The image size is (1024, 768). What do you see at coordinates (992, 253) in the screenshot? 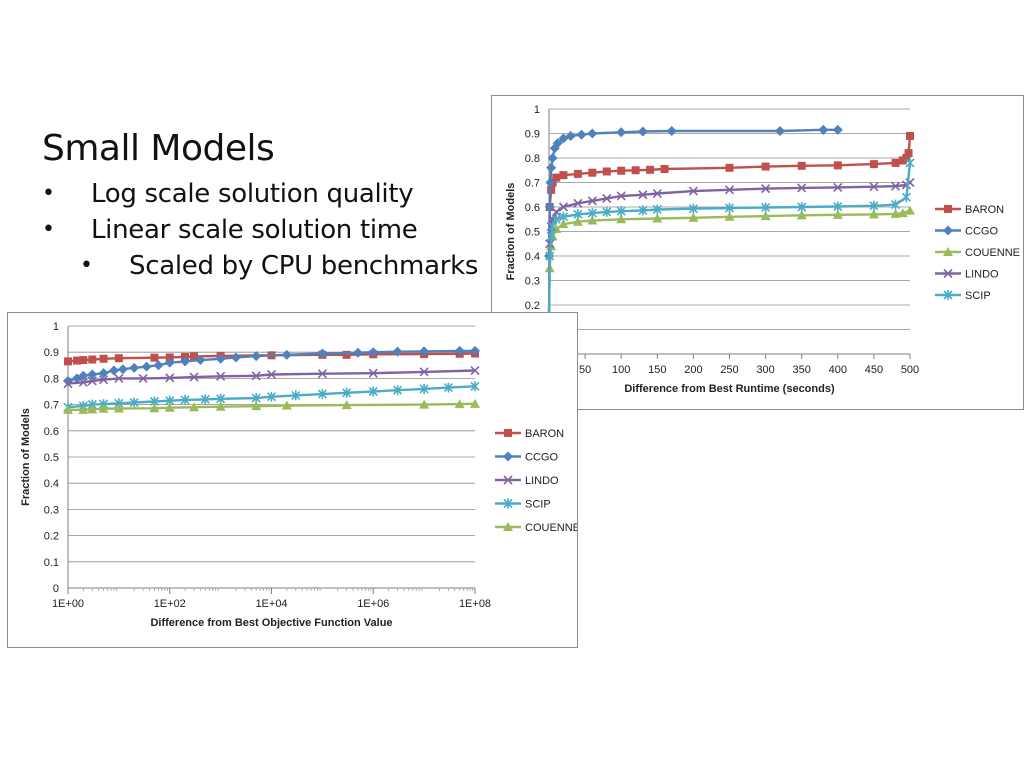
I see `legend-label: COUENNE` at bounding box center [992, 253].